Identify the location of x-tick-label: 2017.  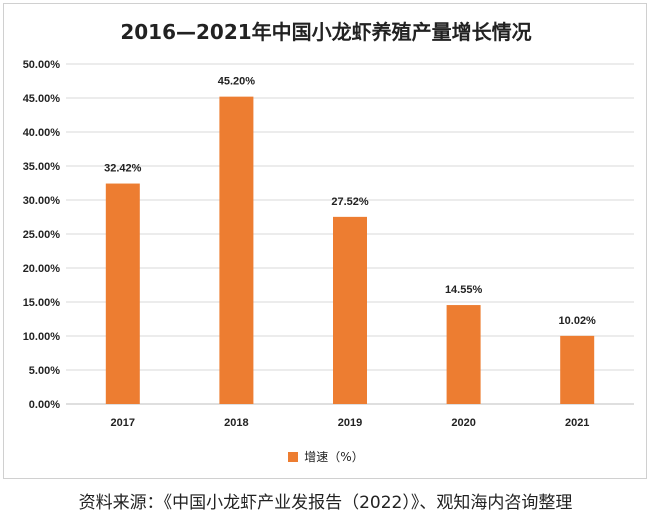
(123, 423).